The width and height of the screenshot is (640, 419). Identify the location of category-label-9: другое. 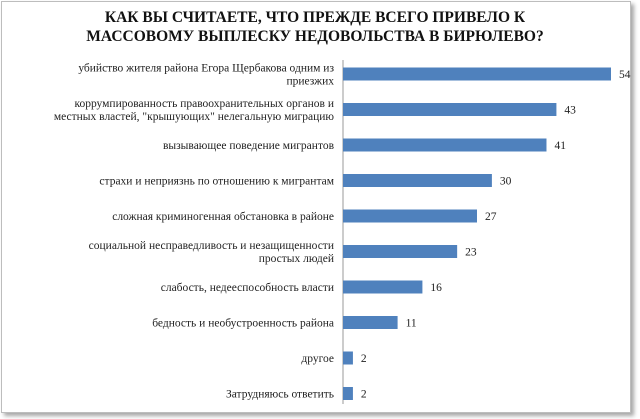
(317, 359).